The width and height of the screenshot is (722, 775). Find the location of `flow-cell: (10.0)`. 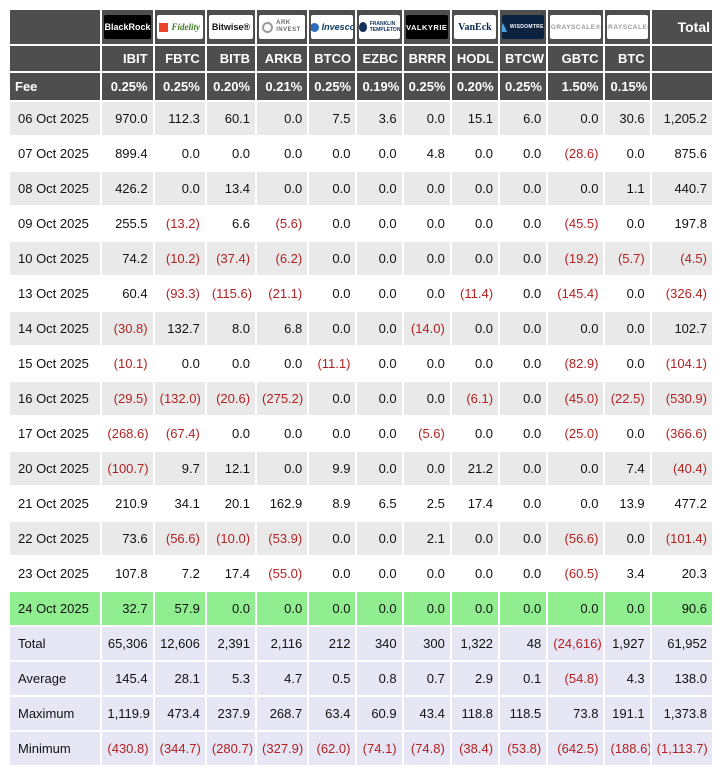

flow-cell: (10.0) is located at coordinates (231, 538).